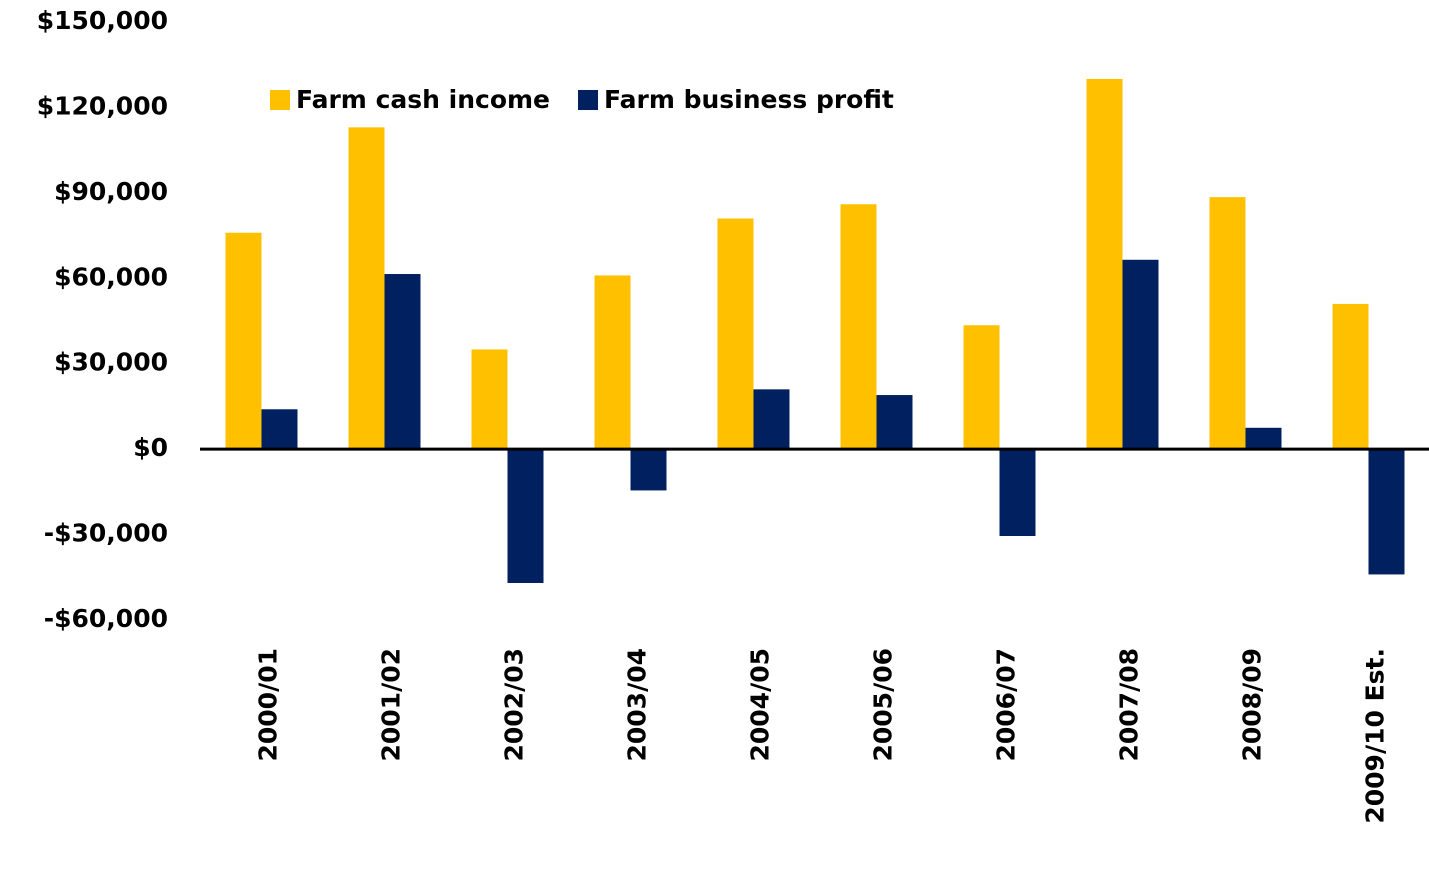 This screenshot has width=1429, height=874. Describe the element at coordinates (514, 705) in the screenshot. I see `x-tick-label: 2002/03` at that location.